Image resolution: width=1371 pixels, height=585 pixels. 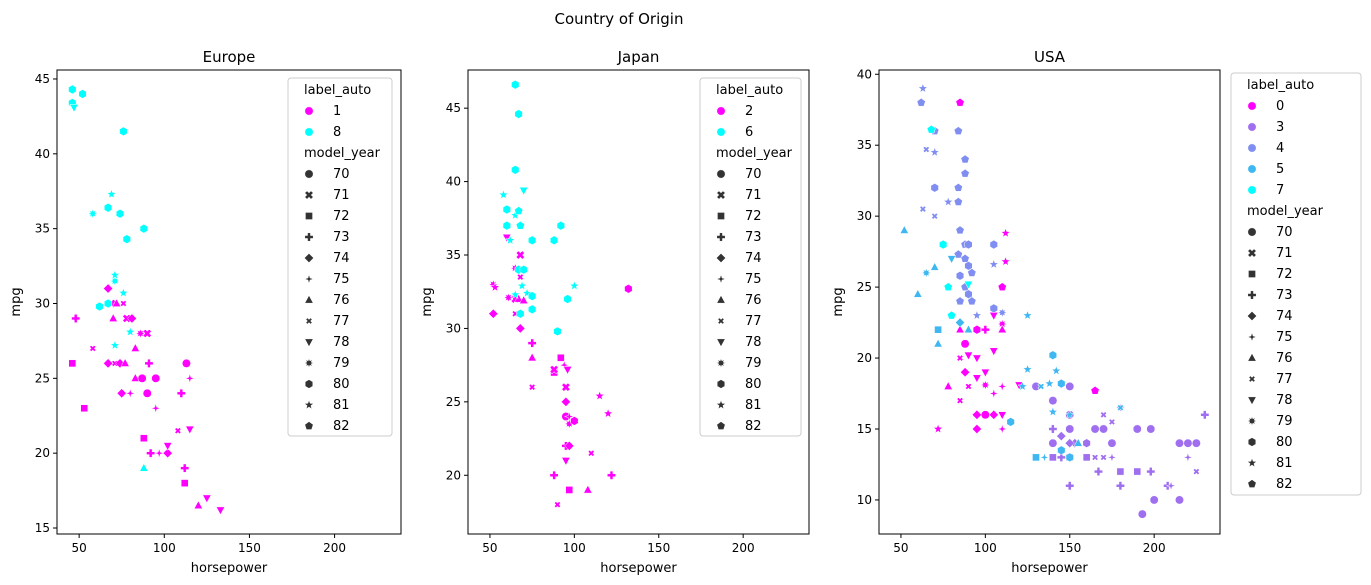 What do you see at coordinates (337, 111) in the screenshot?
I see `legend-hue-label: 1` at bounding box center [337, 111].